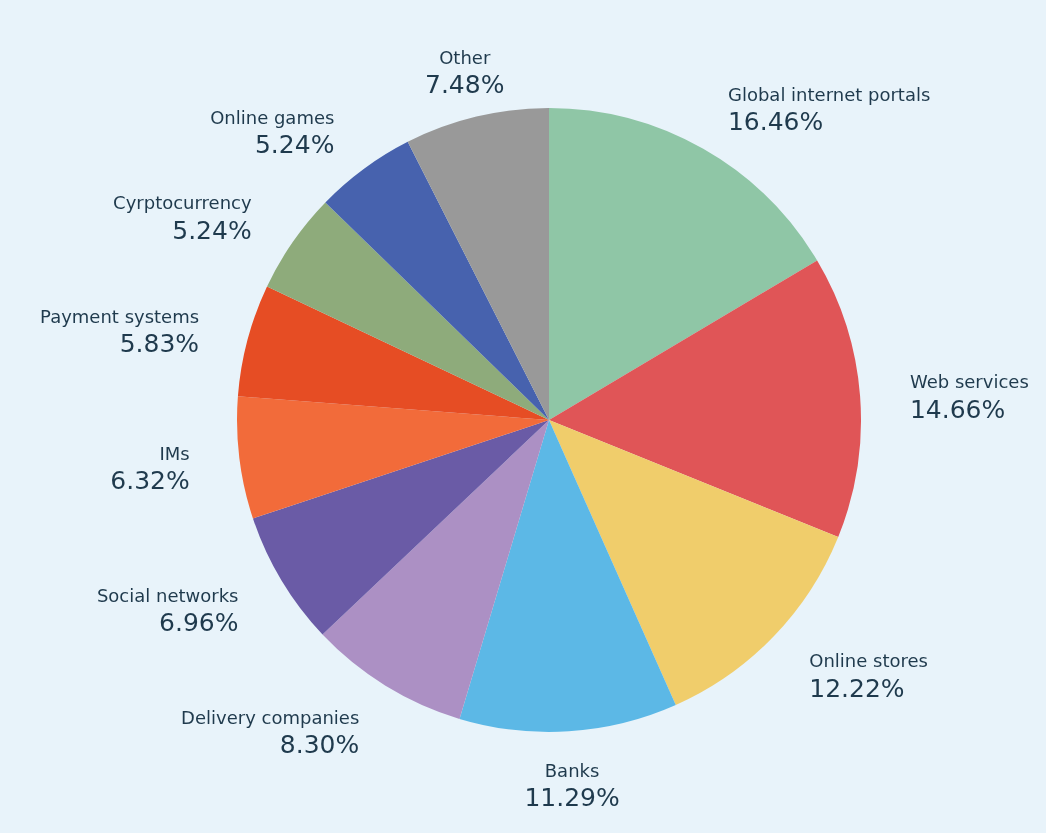 This screenshot has width=1046, height=833. I want to click on slice-label: Online games, so click(272, 118).